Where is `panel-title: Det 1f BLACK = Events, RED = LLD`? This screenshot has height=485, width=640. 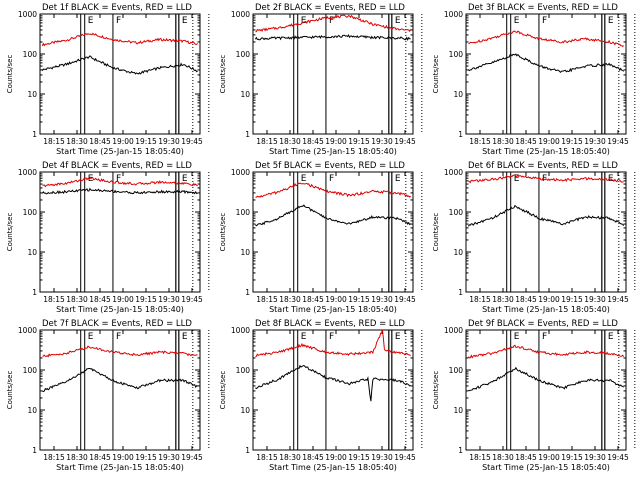
panel-title: Det 1f BLACK = Events, RED = LLD is located at coordinates (117, 8).